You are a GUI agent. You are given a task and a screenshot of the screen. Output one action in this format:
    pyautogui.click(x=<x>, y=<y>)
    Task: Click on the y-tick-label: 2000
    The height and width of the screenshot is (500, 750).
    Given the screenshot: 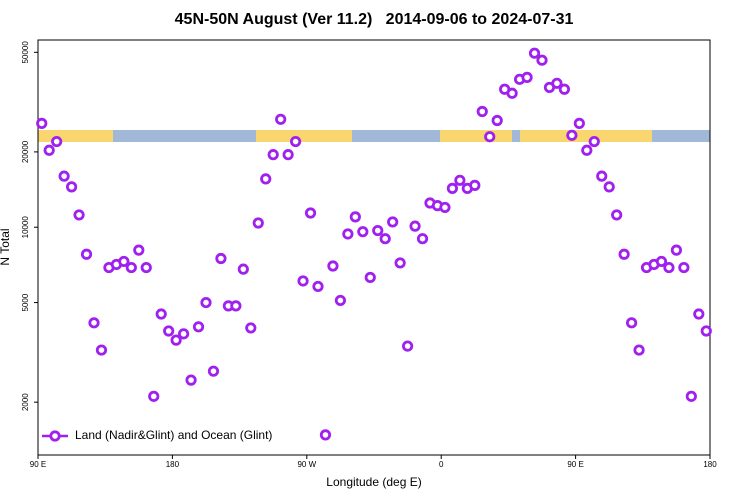 What is the action you would take?
    pyautogui.click(x=25, y=402)
    